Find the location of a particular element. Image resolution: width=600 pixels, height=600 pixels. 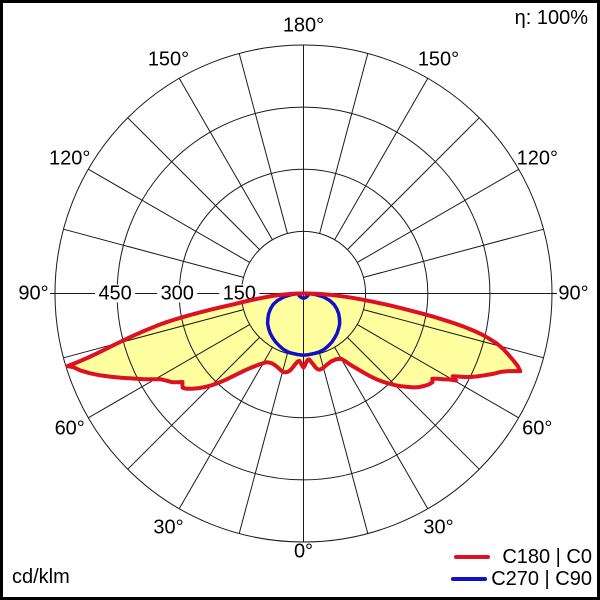

ring-label: 300 is located at coordinates (177, 294).